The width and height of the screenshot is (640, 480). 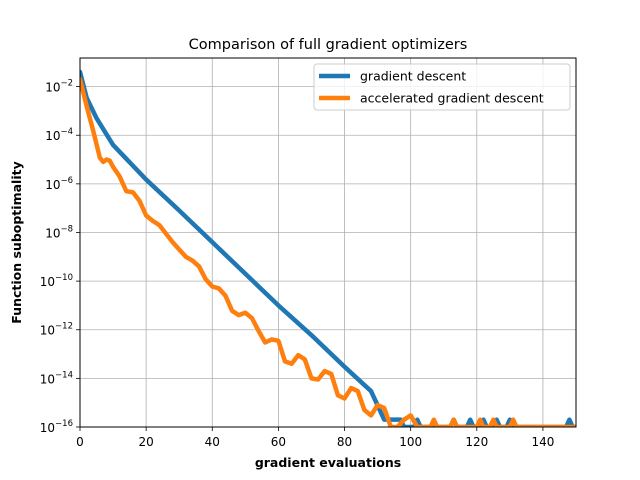 I want to click on y-tick-exponent: −4, so click(x=66, y=132).